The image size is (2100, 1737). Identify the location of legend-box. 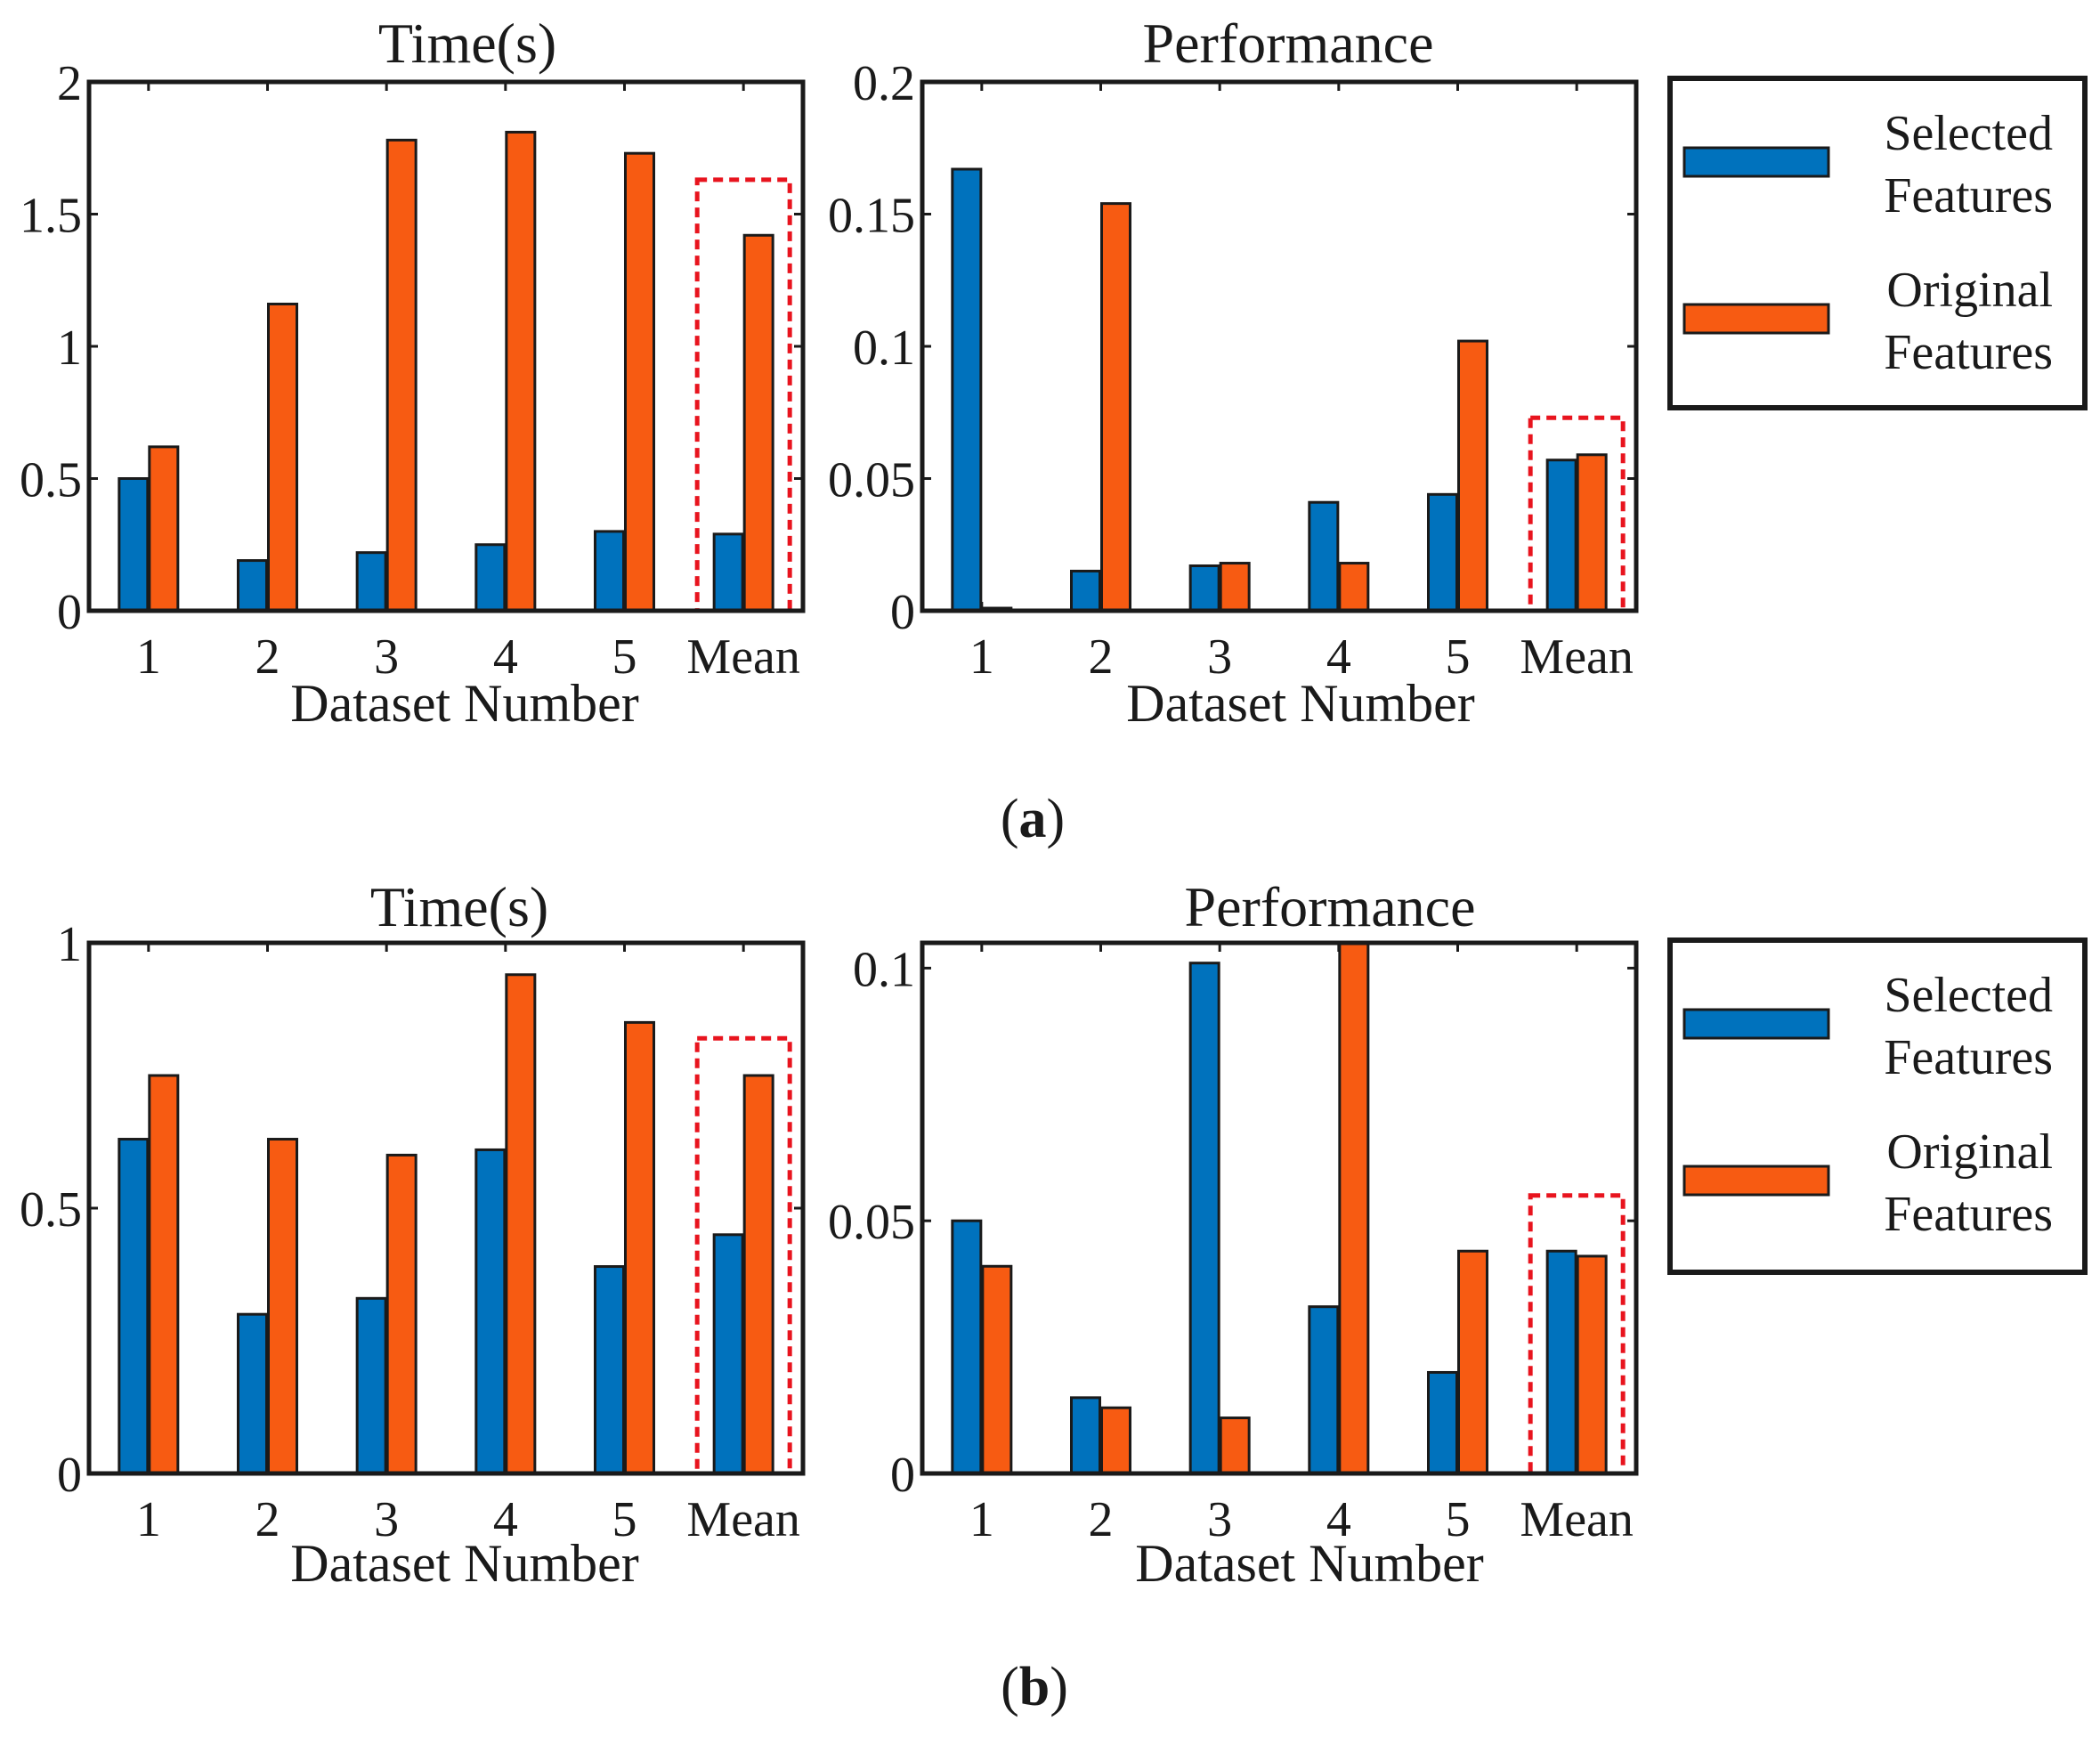
(1877, 243).